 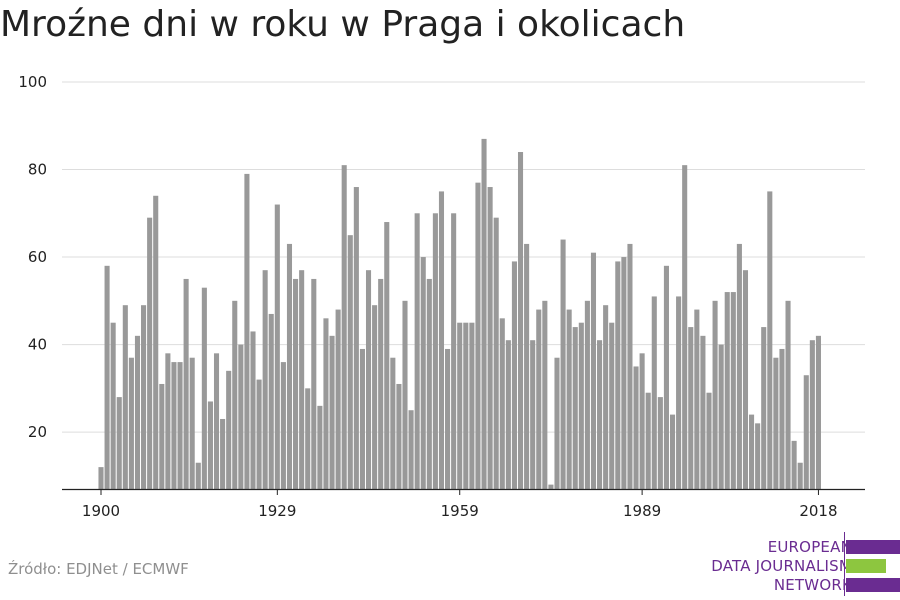 I want to click on bar-1907, so click(x=144, y=397).